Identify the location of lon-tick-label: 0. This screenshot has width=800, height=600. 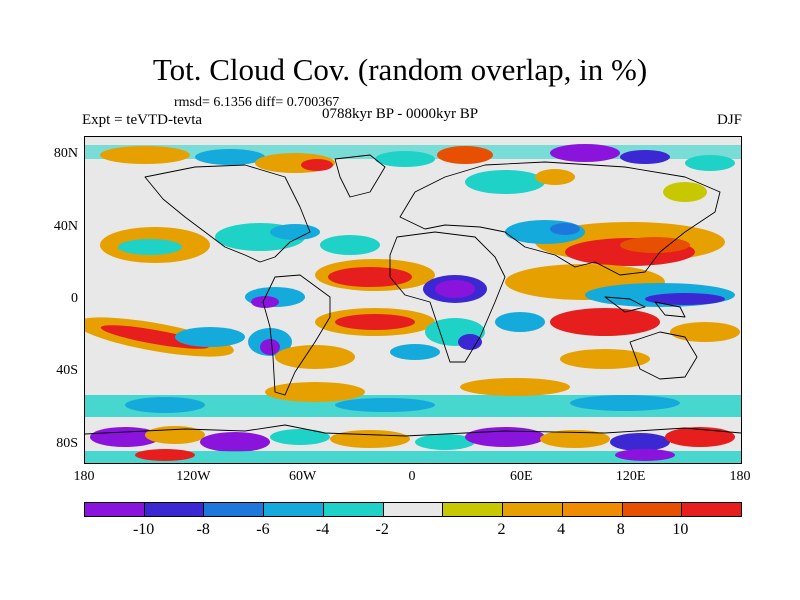
(412, 476).